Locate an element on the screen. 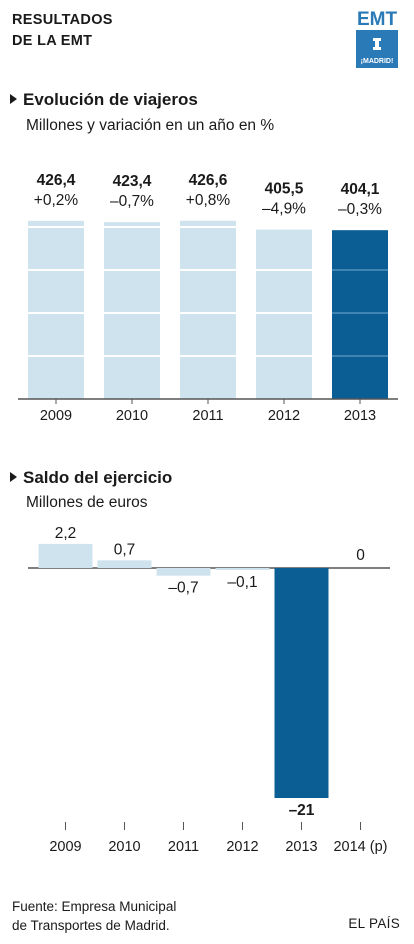 This screenshot has height=944, width=414. brand-label: EL PAÍS is located at coordinates (374, 923).